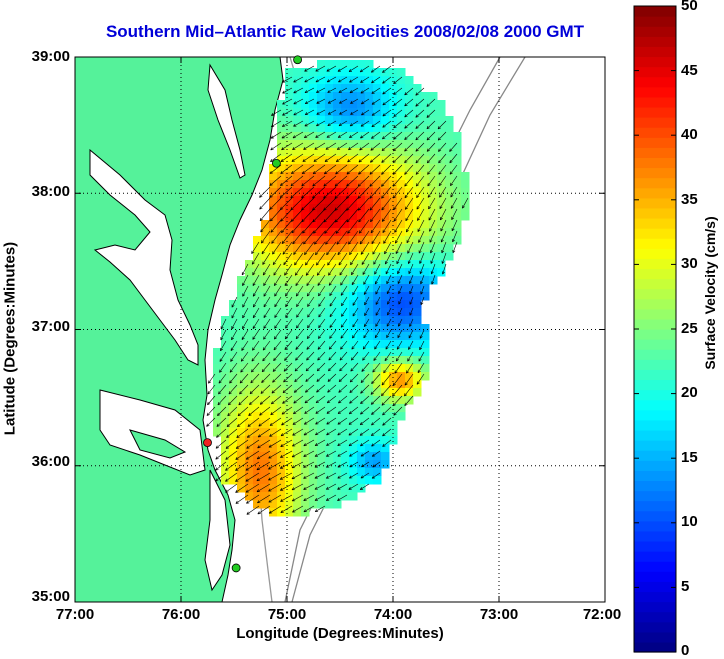 The image size is (724, 659). What do you see at coordinates (207, 442) in the screenshot?
I see `station-marker` at bounding box center [207, 442].